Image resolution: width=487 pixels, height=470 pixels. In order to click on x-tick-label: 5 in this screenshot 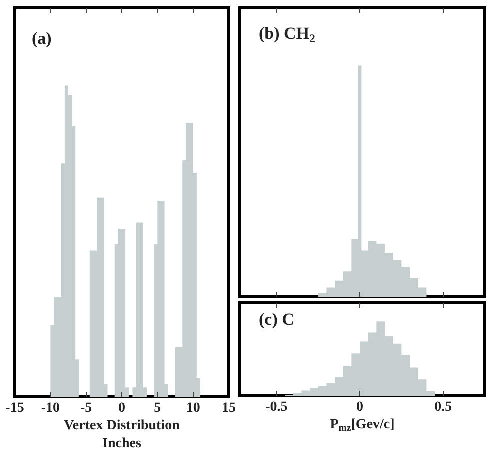, I will do `click(158, 408)`.